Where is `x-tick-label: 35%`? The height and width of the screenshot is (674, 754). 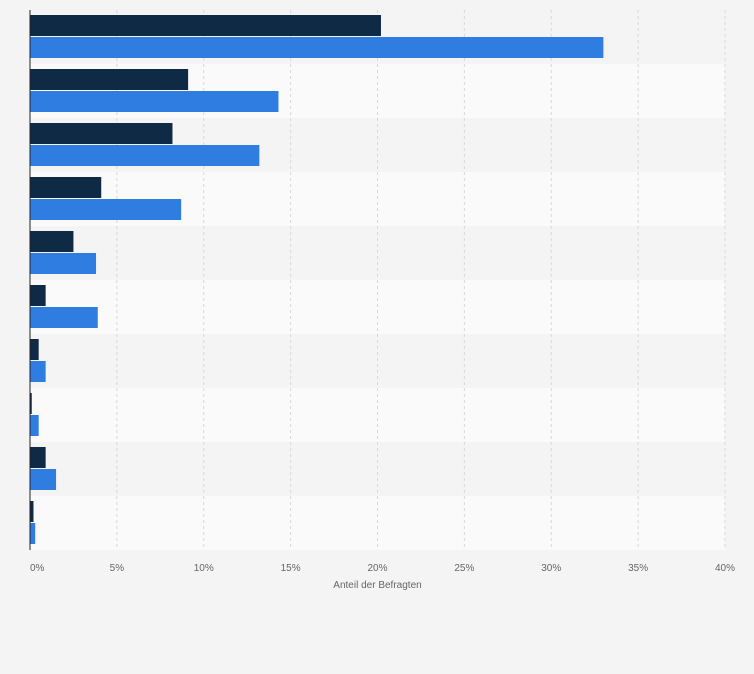 x-tick-label: 35% is located at coordinates (638, 568).